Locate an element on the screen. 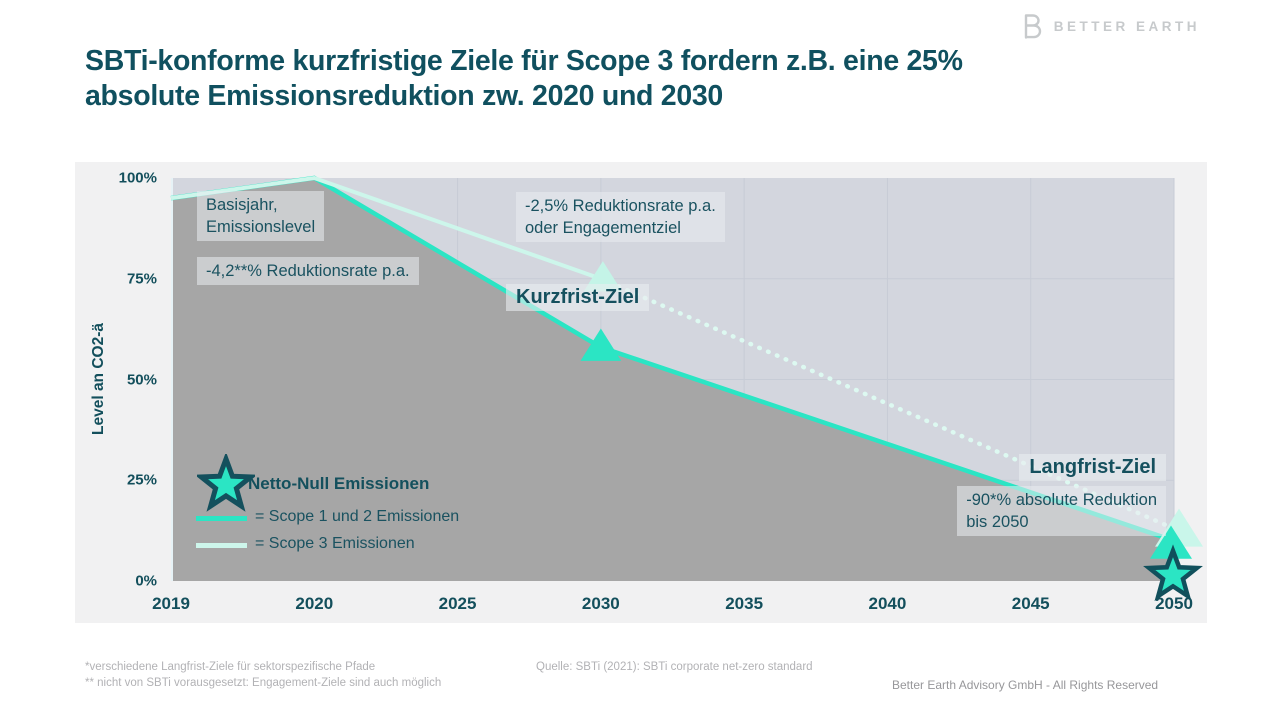  scope3-line is located at coordinates (386, 228).